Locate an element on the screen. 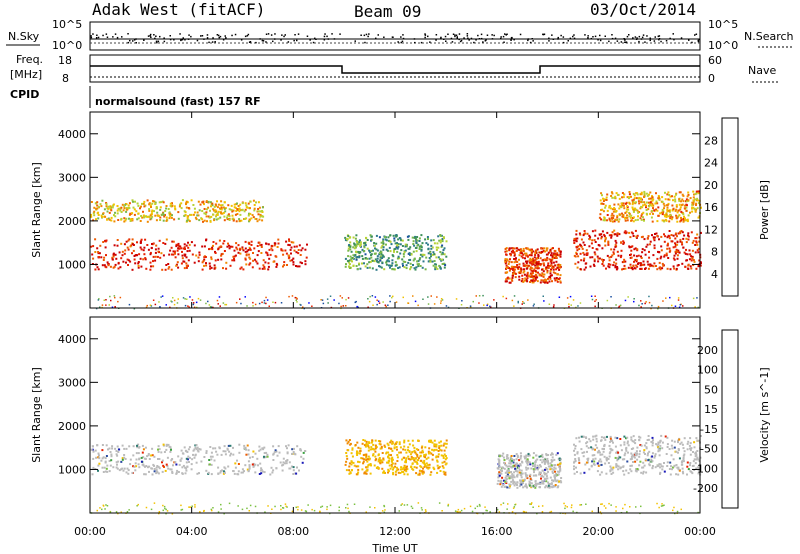 The width and height of the screenshot is (800, 554). nave-tick-high: 60 is located at coordinates (715, 60).